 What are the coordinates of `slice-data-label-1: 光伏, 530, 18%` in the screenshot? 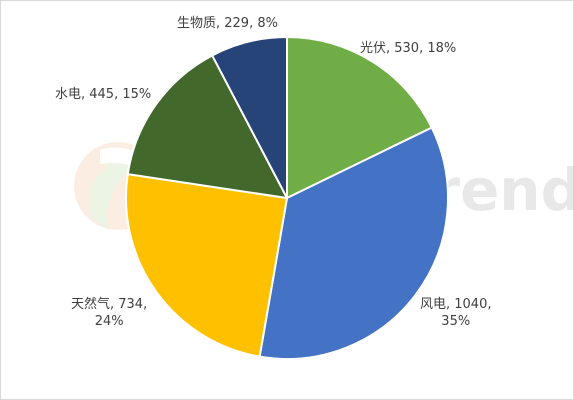 It's located at (408, 48).